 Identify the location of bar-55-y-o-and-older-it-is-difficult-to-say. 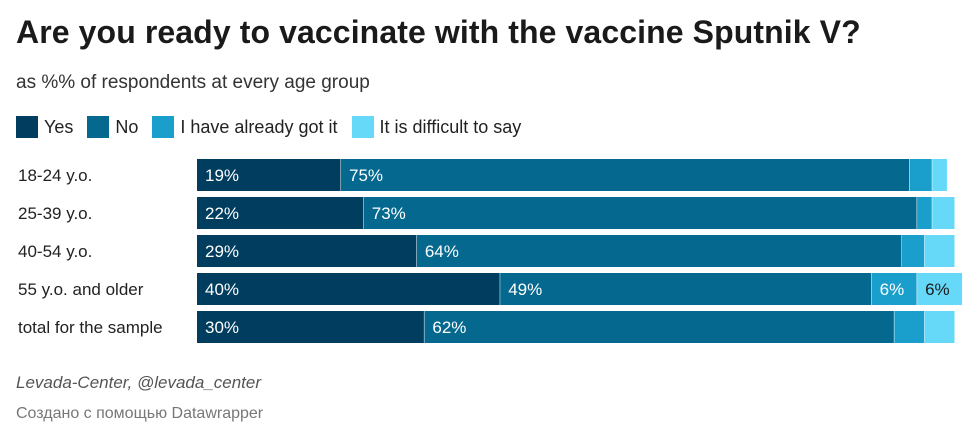
(940, 289).